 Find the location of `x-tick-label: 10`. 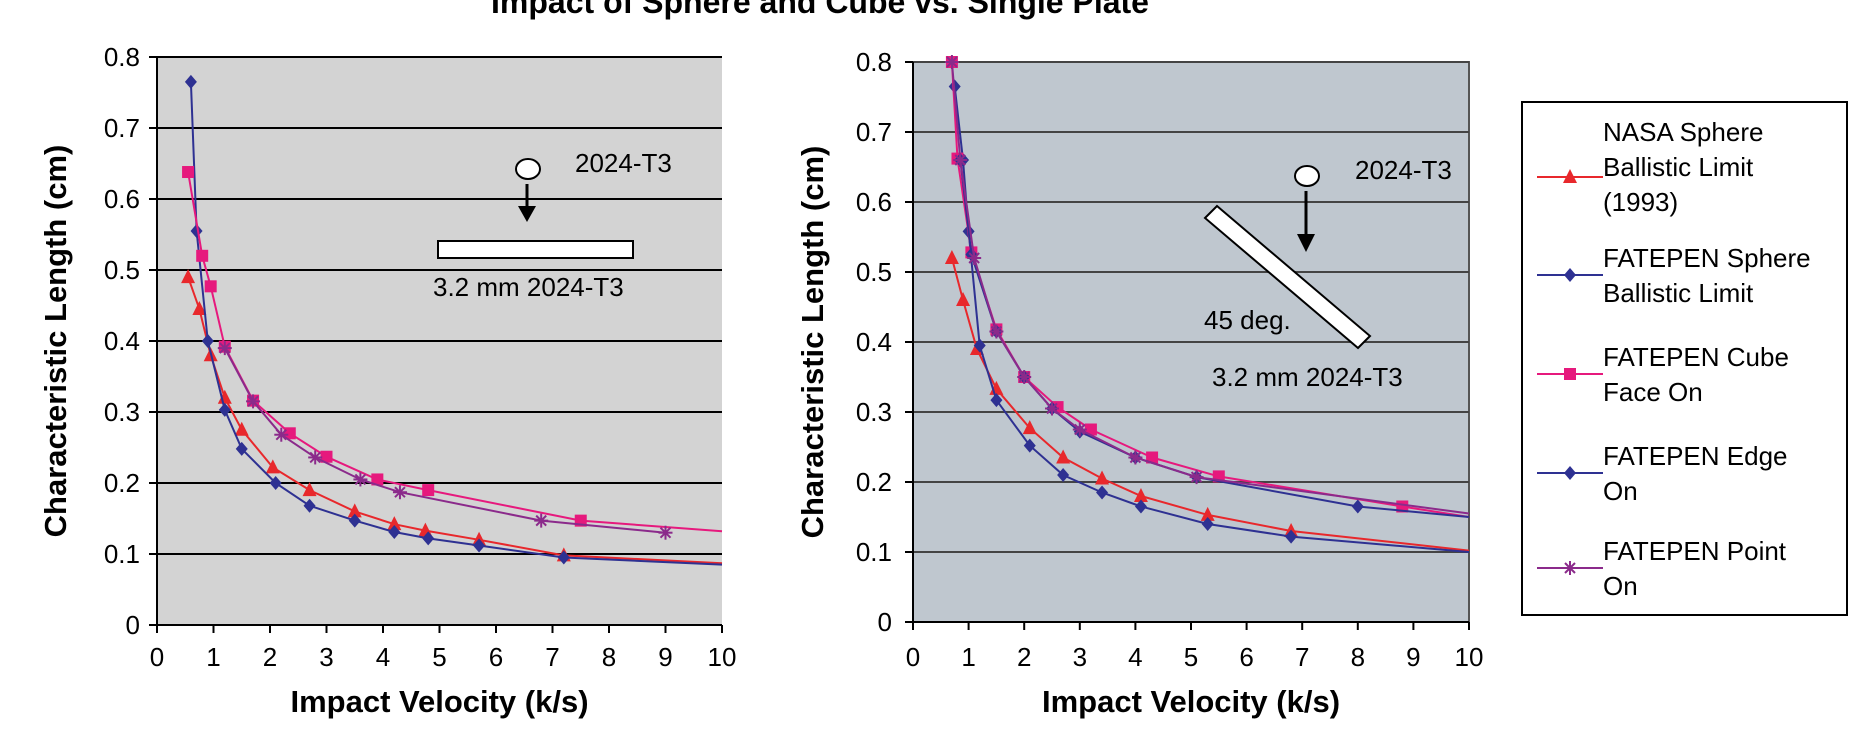

x-tick-label: 10 is located at coordinates (1469, 657).